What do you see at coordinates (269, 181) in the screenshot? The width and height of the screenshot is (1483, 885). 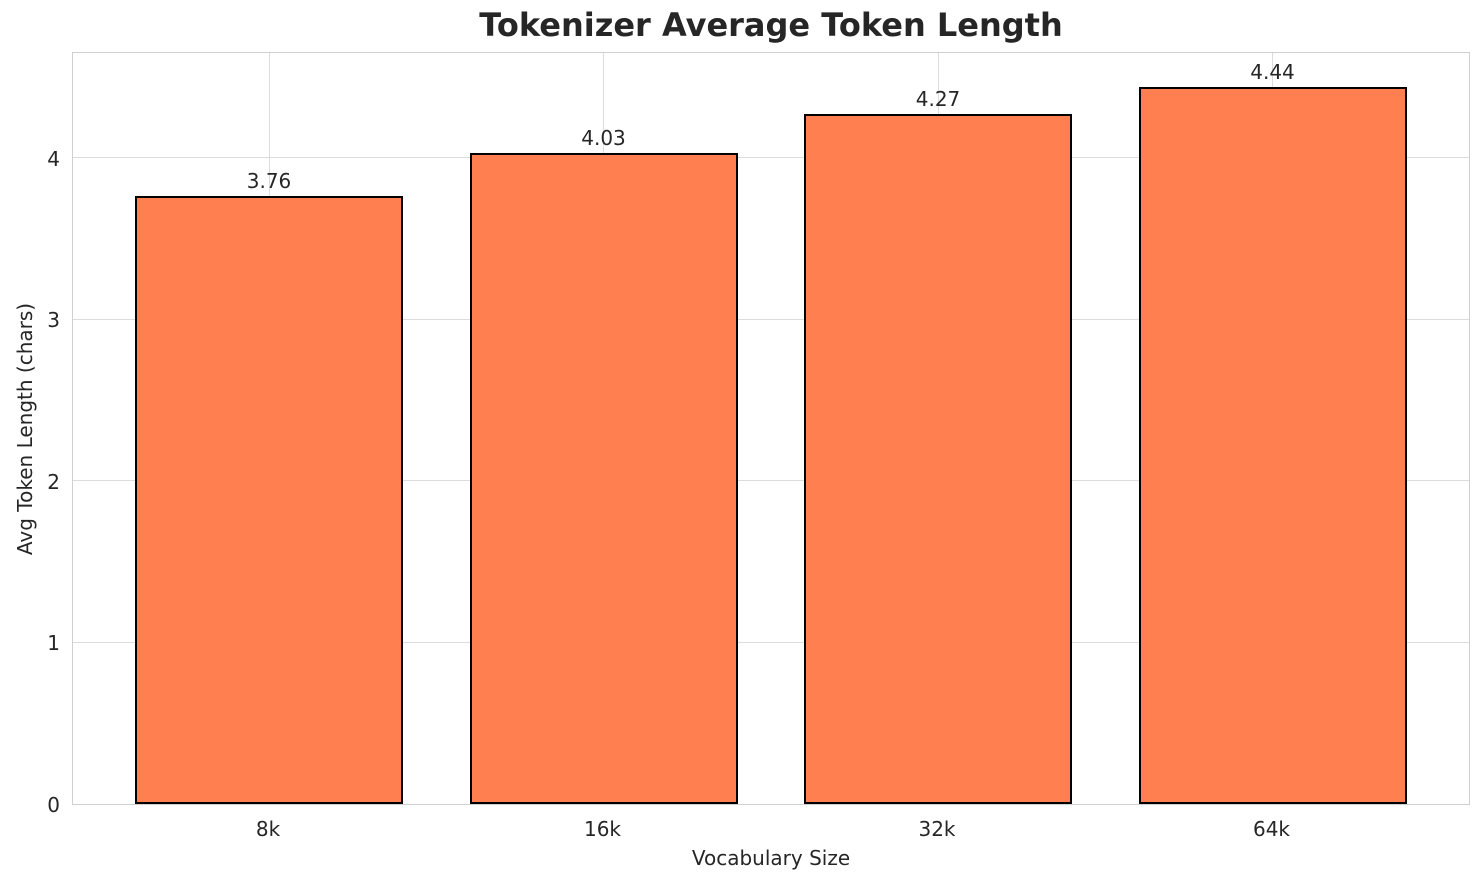 I see `bar-value-label: 3.76` at bounding box center [269, 181].